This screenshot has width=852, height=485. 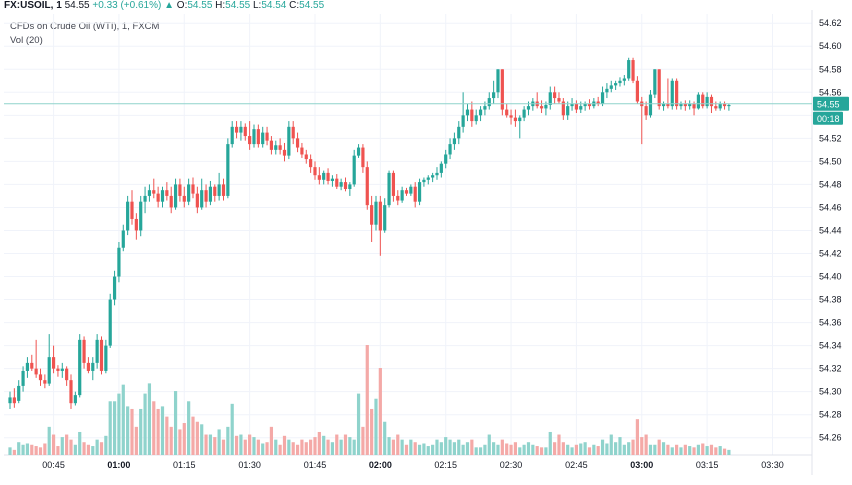 I want to click on price-tick-label: 54.60, so click(x=830, y=46).